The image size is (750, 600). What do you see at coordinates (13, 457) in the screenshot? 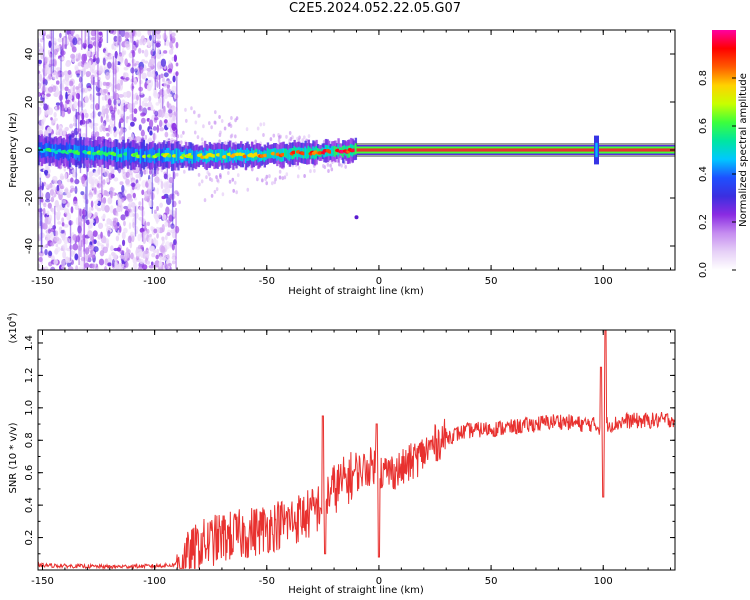
I see `snr-y-label: SNR (10 * v/v)` at bounding box center [13, 457].